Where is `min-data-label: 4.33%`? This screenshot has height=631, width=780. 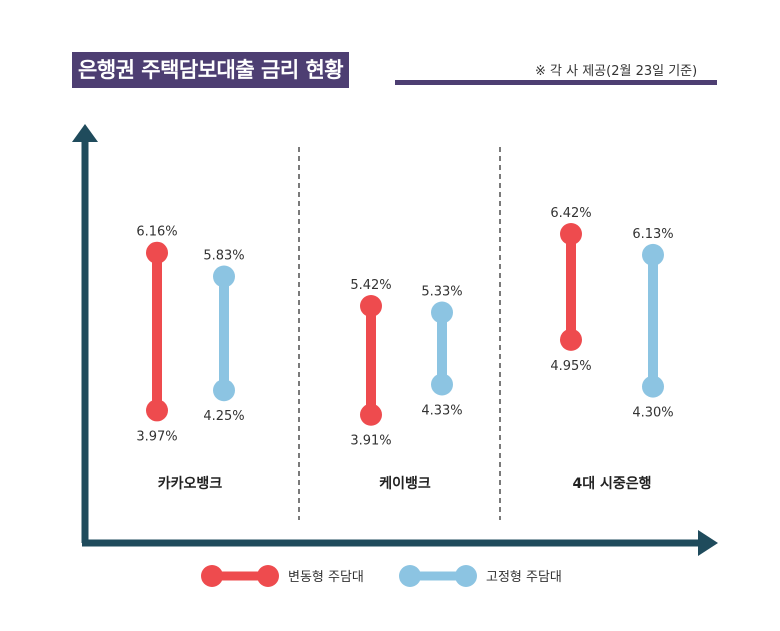 min-data-label: 4.33% is located at coordinates (441, 410).